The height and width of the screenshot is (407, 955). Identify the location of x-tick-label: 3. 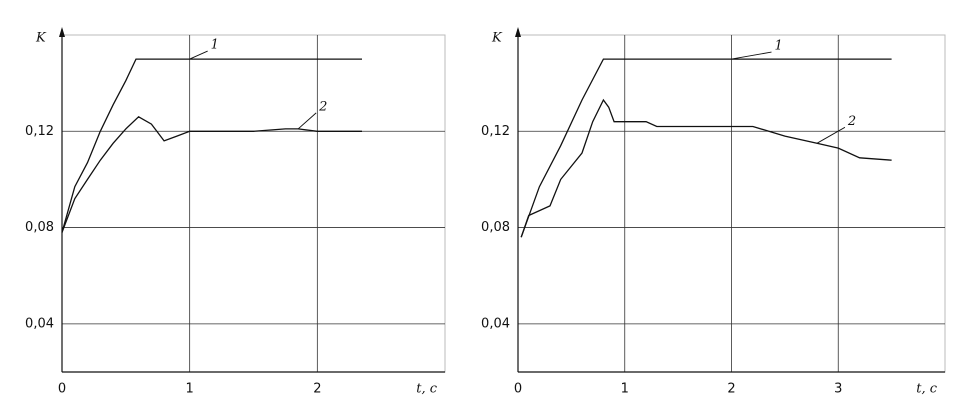
(838, 389).